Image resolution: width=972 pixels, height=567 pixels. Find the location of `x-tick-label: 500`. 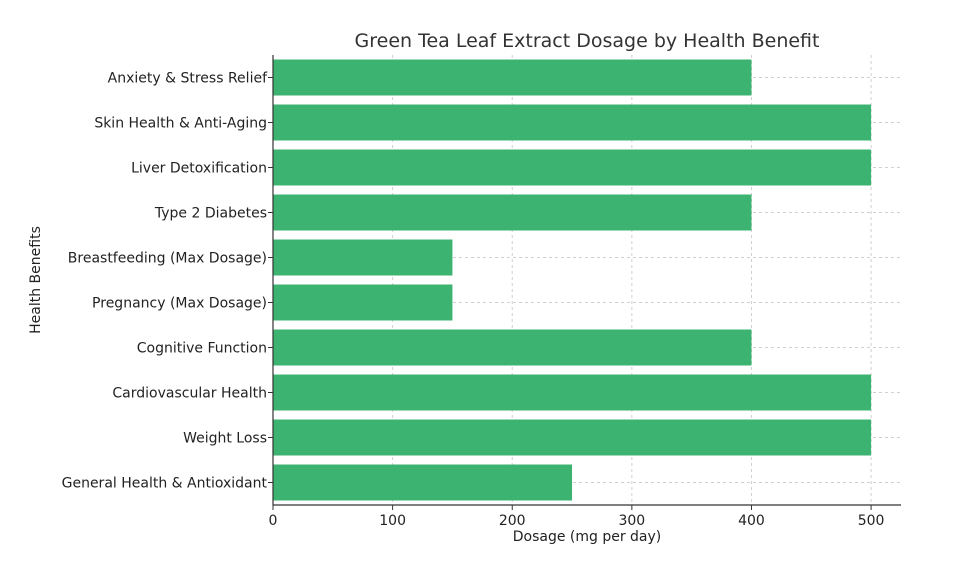

x-tick-label: 500 is located at coordinates (871, 521).